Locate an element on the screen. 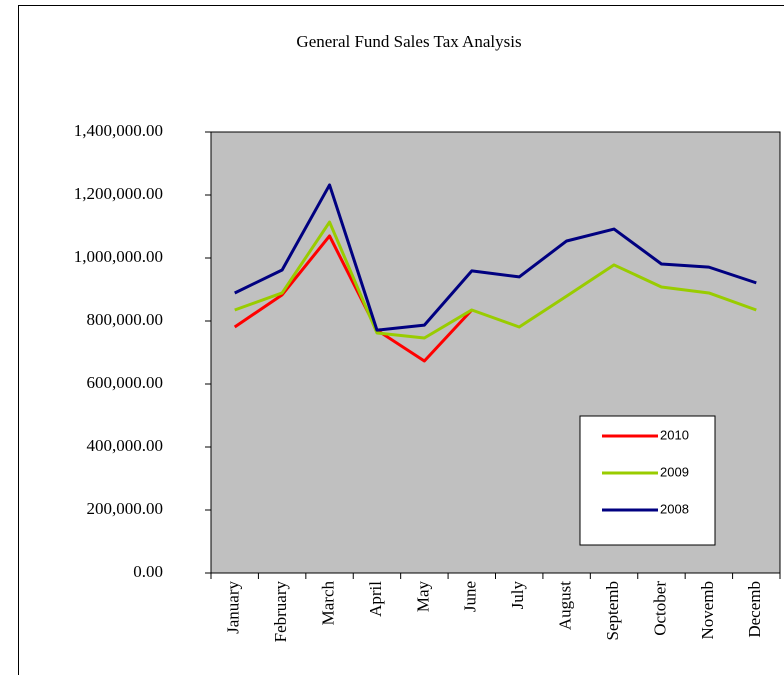  y-tick-label: 1,200,000.00 is located at coordinates (118, 193).